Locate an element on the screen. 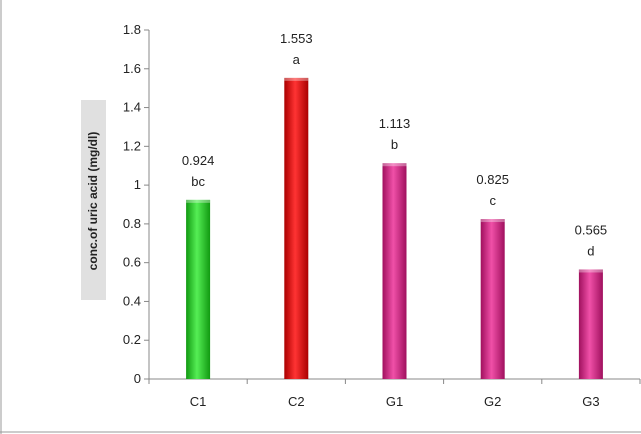 The width and height of the screenshot is (641, 434). y-tick-label: 1.8 is located at coordinates (132, 29).